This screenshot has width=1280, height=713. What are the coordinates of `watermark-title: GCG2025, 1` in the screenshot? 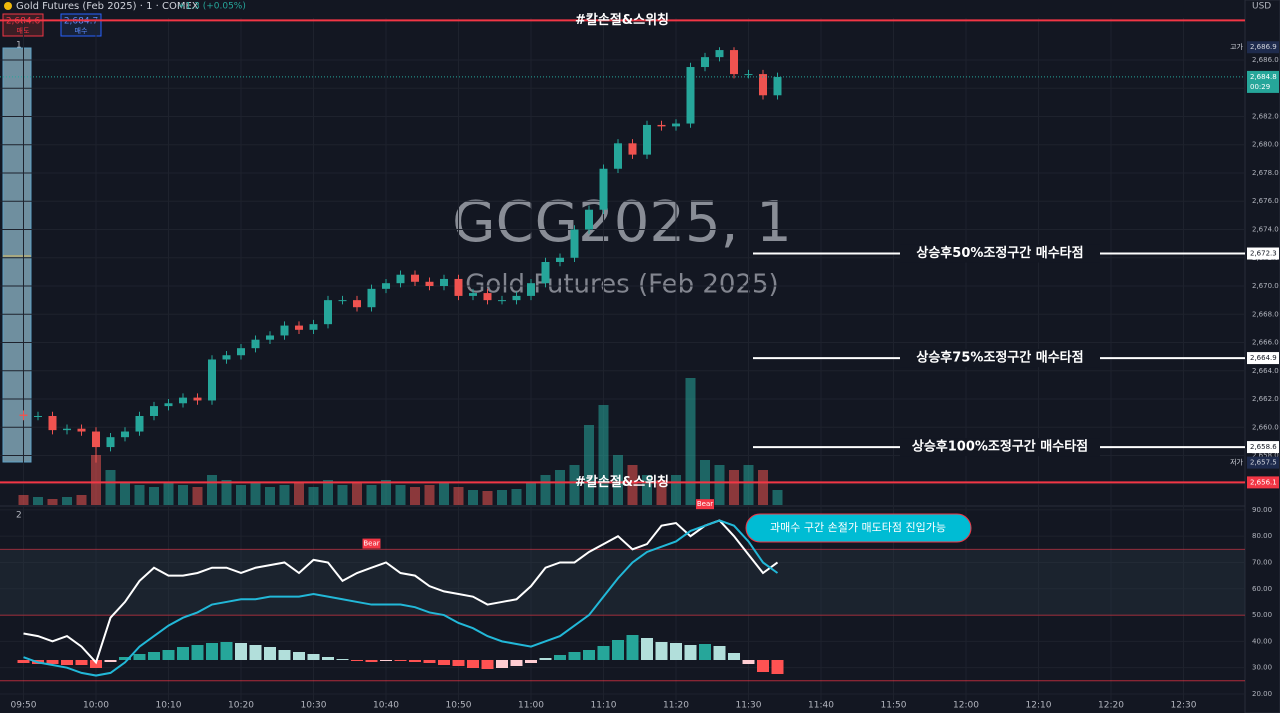 It's located at (622, 222).